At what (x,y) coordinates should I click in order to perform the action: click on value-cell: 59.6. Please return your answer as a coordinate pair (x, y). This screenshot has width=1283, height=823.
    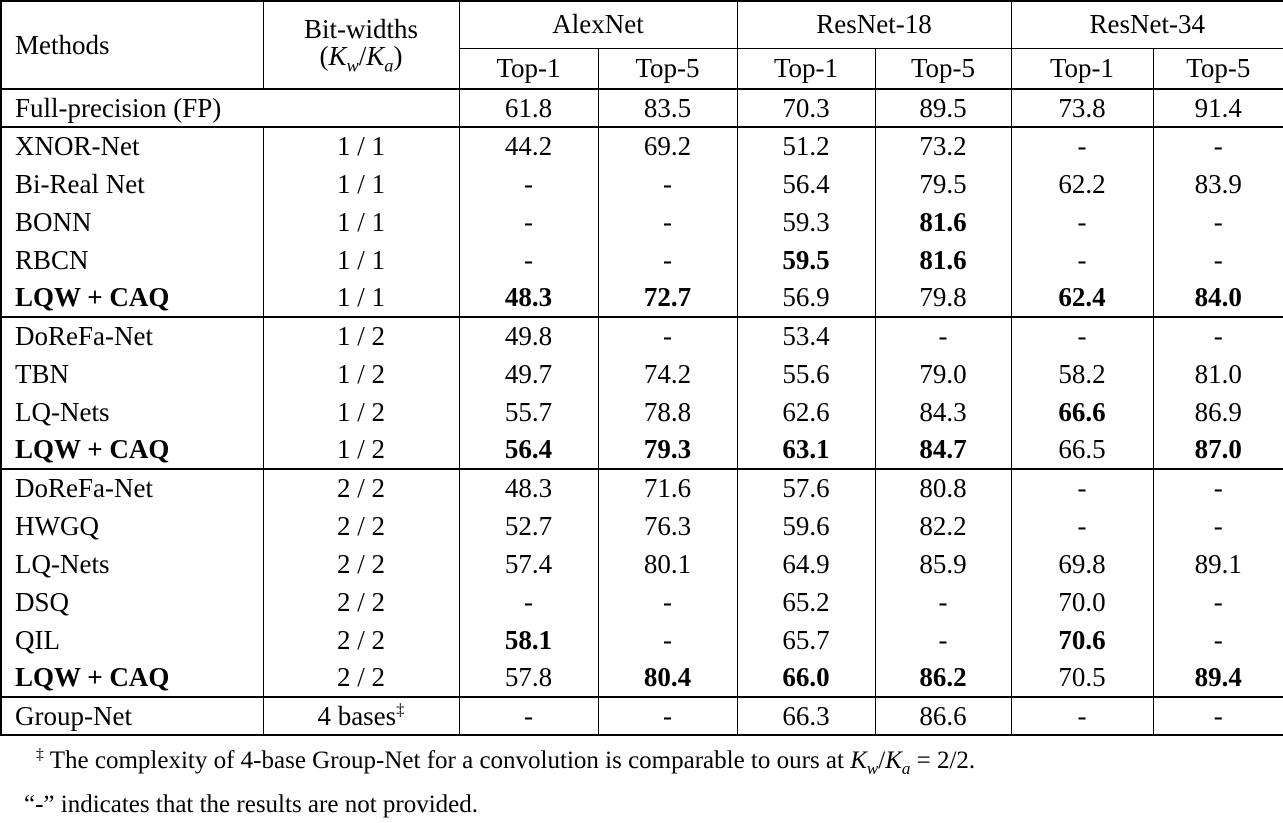
    Looking at the image, I should click on (805, 526).